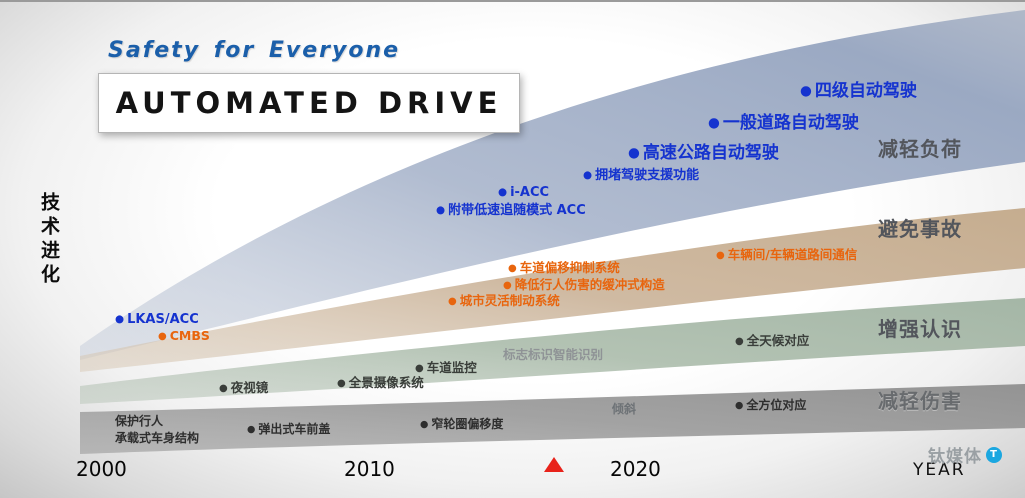 Image resolution: width=1025 pixels, height=498 pixels. Describe the element at coordinates (584, 284) in the screenshot. I see `milestone-pedestrian-injury-buffer: 降低行人伤害的缓冲式构造` at that location.